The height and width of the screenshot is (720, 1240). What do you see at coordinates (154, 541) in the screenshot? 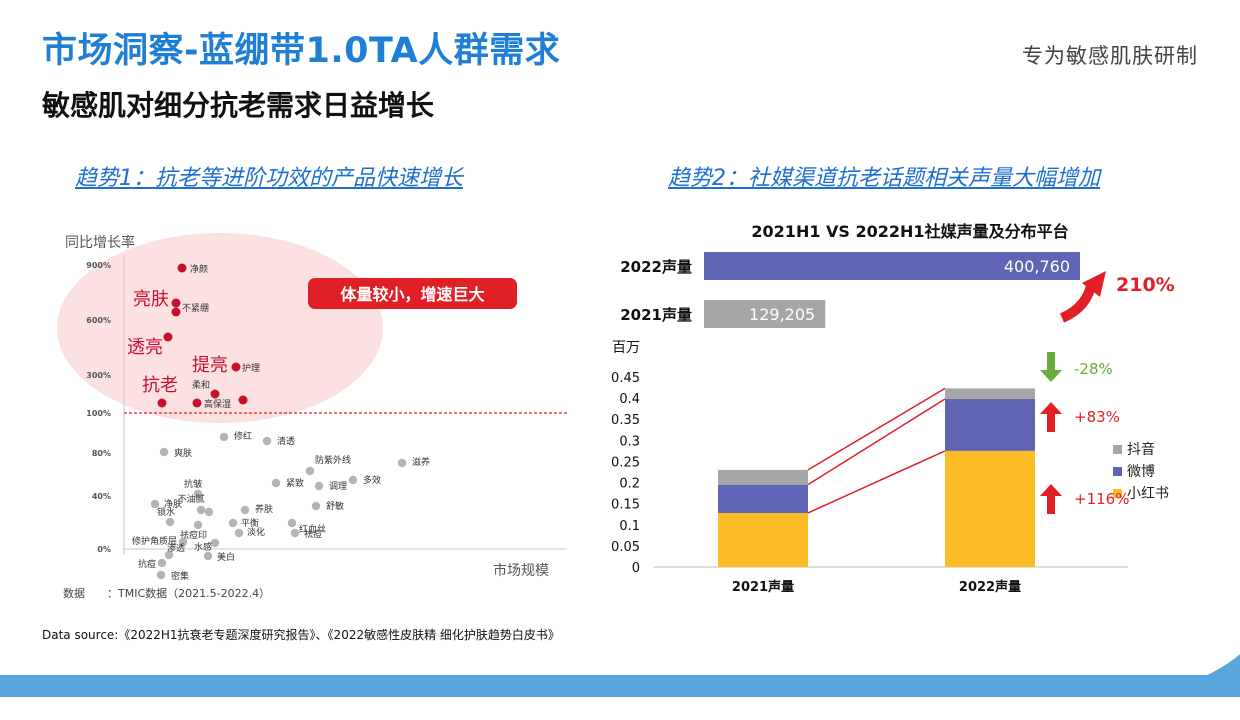
I see `scatter-point-label: 修护角质层` at bounding box center [154, 541].